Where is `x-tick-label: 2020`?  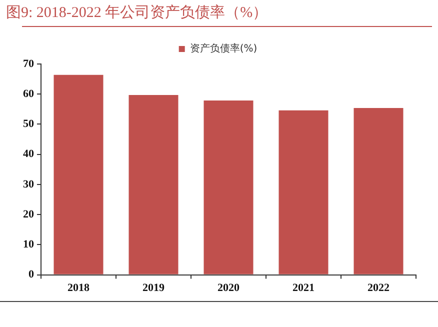
x-tick-label: 2020 is located at coordinates (229, 288).